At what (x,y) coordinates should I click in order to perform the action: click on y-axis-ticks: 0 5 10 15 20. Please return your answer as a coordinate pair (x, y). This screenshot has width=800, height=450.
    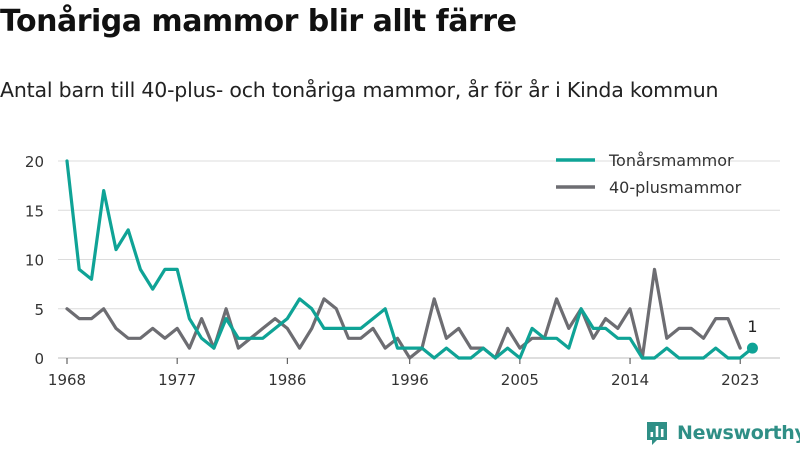
    Looking at the image, I should click on (34, 260).